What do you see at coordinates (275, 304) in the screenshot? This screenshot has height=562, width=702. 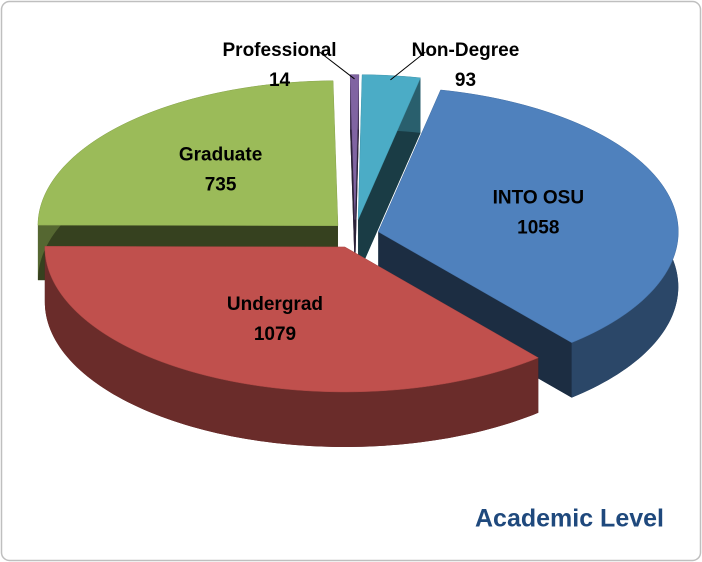 I see `data-label-name: Undergrad` at bounding box center [275, 304].